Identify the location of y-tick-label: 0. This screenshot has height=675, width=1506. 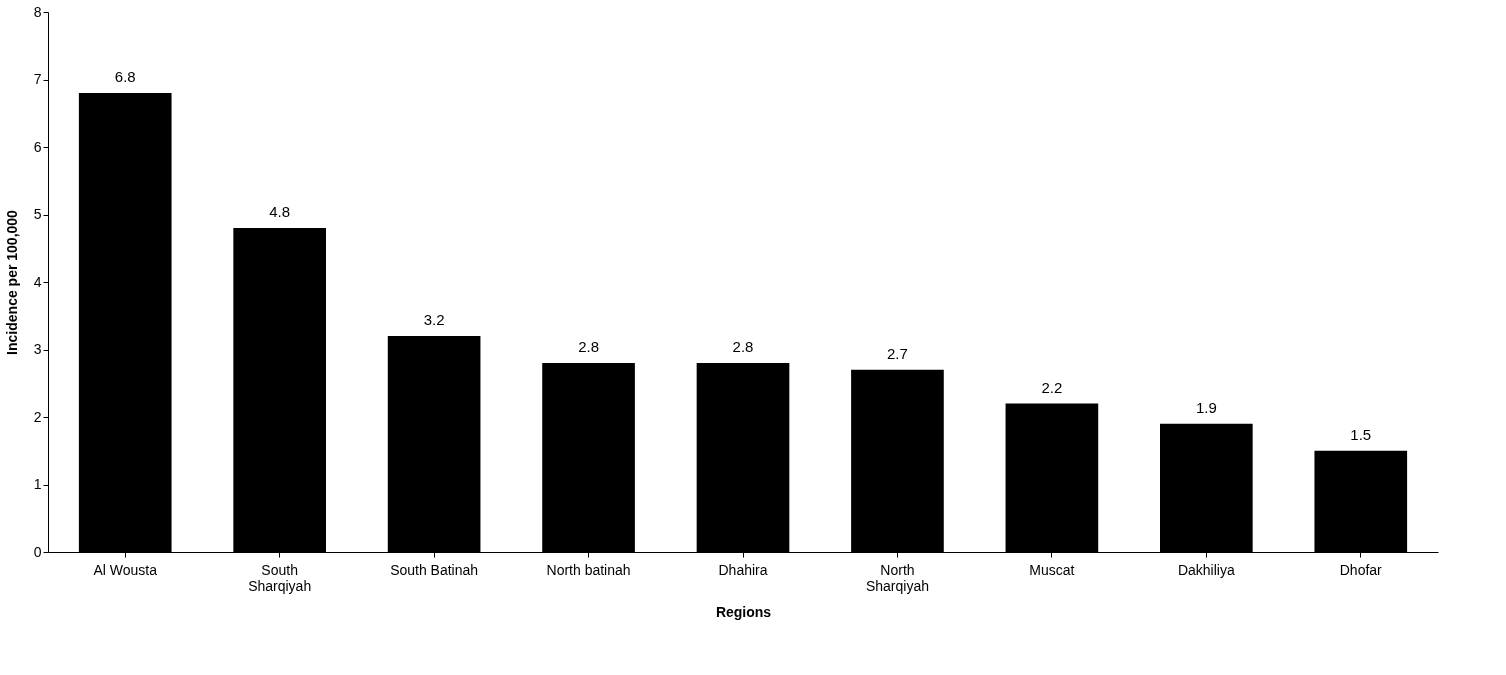
(37, 551).